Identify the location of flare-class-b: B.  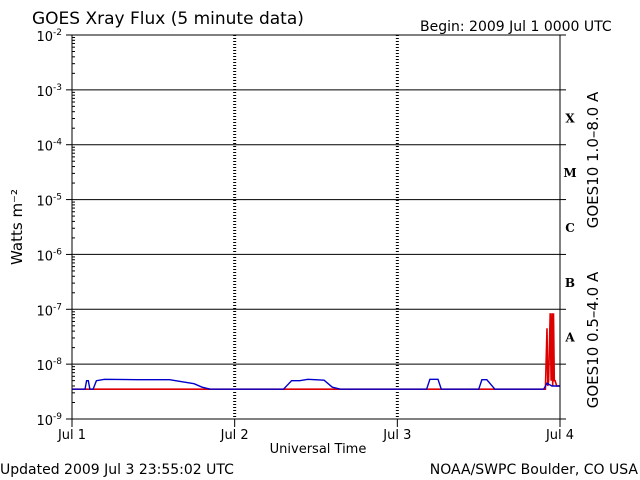
(570, 283).